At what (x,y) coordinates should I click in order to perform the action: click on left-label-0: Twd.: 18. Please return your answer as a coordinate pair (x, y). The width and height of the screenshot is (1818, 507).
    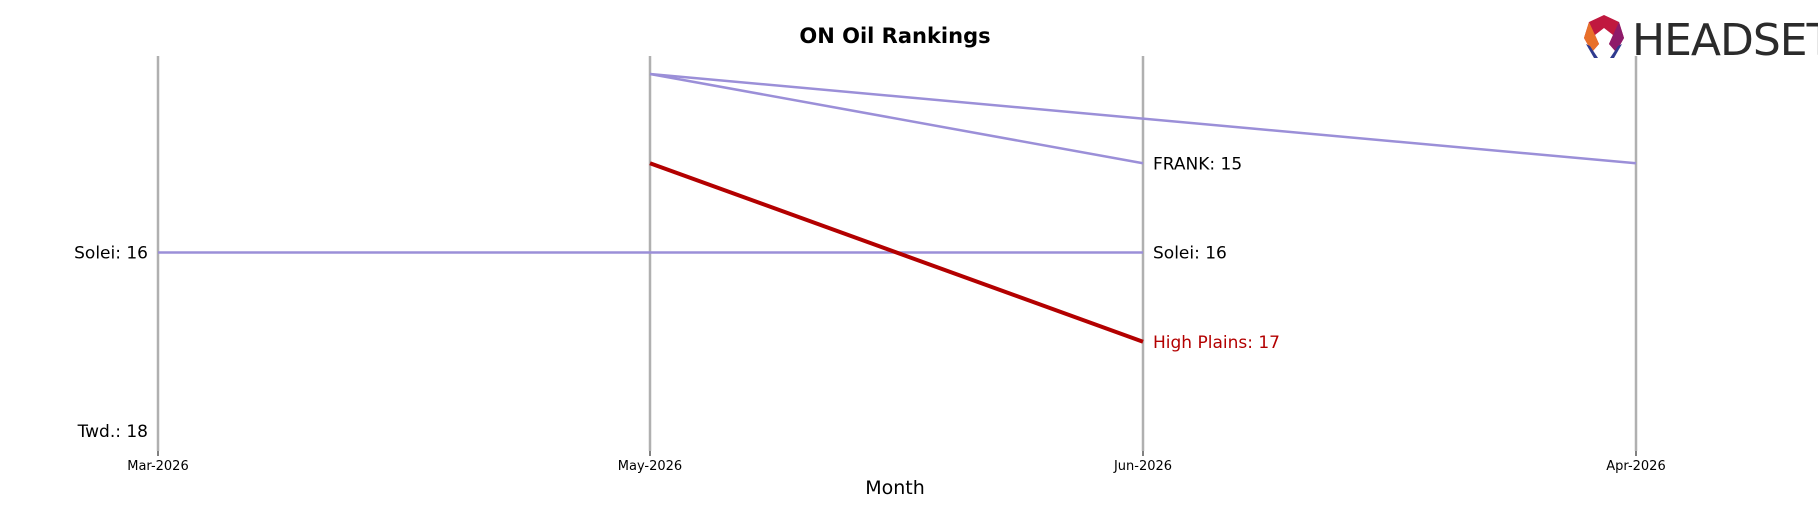
    Looking at the image, I should click on (112, 432).